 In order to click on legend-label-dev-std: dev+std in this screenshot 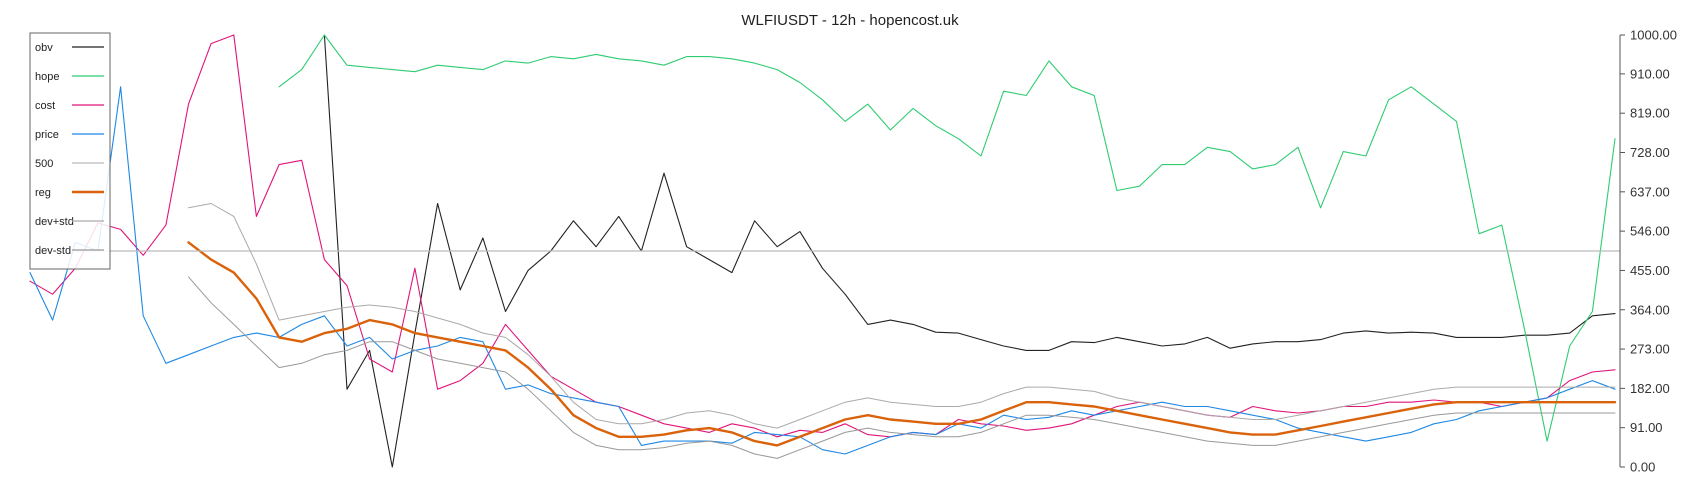, I will do `click(54, 222)`.